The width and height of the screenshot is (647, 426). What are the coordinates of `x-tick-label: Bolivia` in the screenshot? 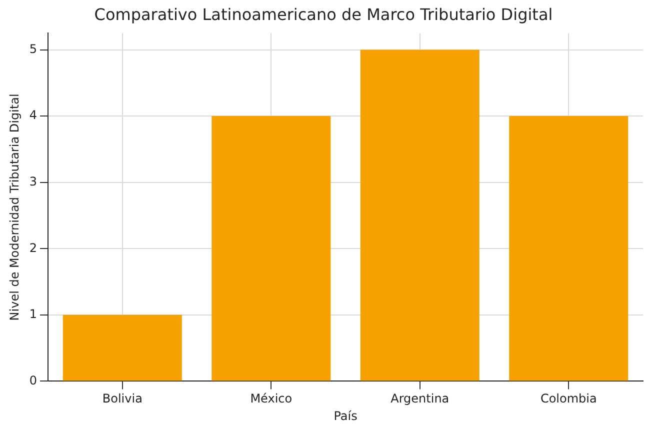 It's located at (122, 399).